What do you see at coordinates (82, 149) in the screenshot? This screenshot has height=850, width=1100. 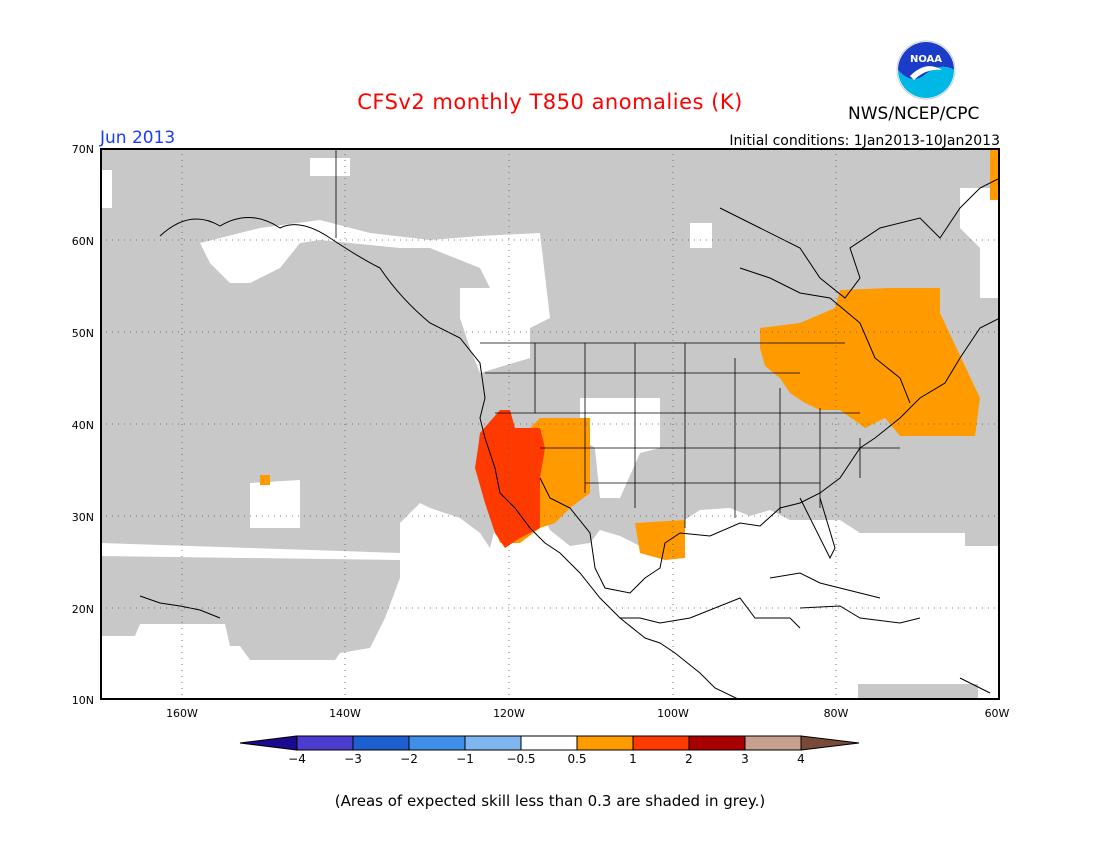 I see `lat-label: 70N` at bounding box center [82, 149].